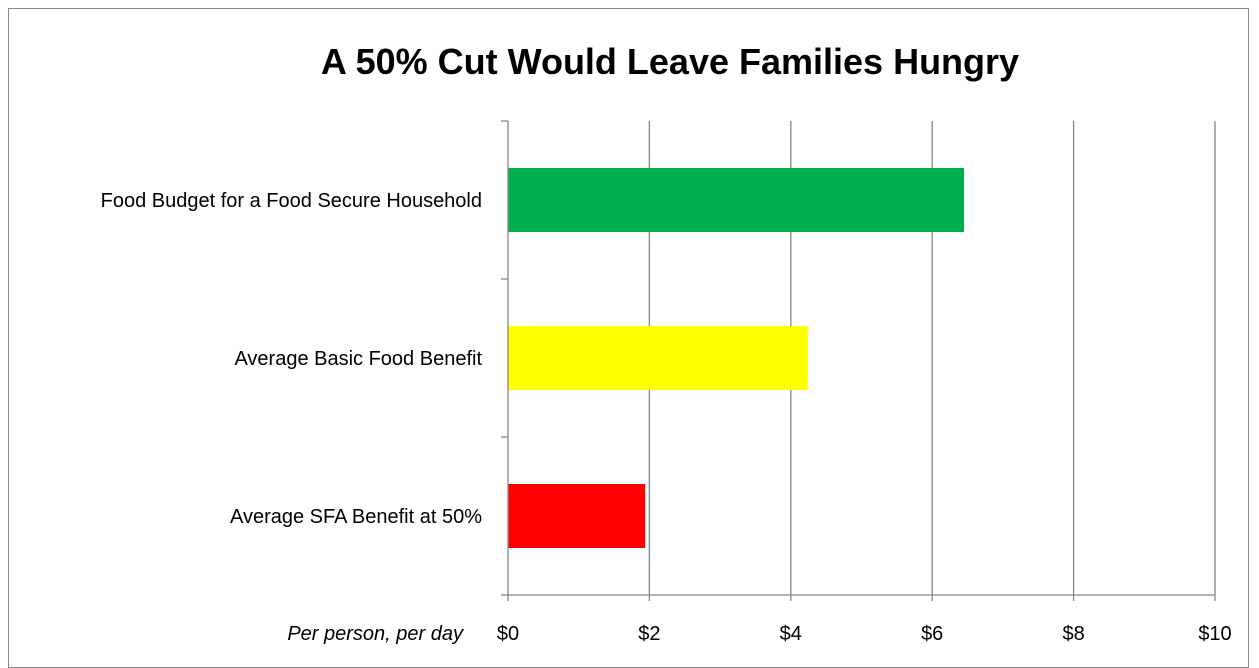  Describe the element at coordinates (358, 359) in the screenshot. I see `category-label-1: Average Basic Food Benefit` at that location.